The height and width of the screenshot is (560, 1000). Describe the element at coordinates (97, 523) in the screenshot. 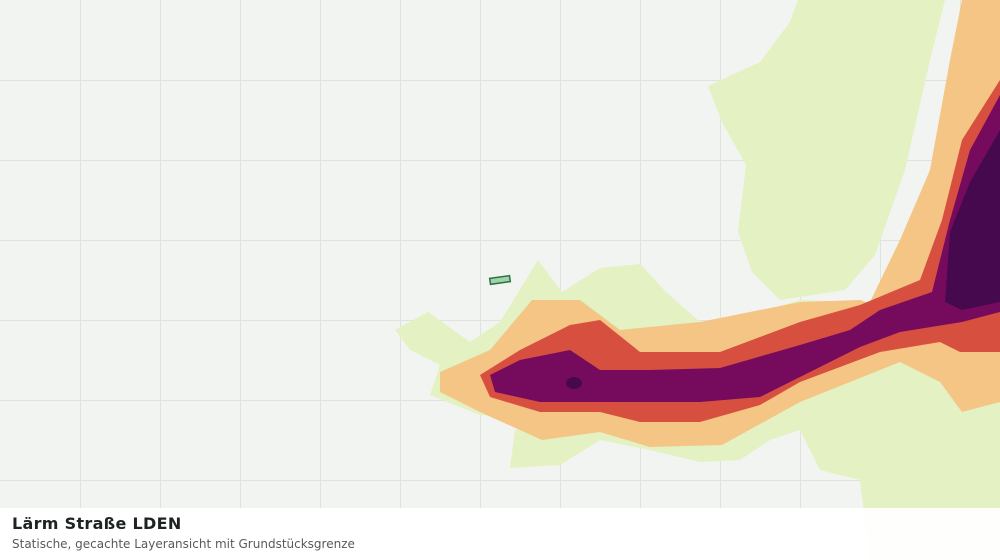

I see `layer-title: Lärm Straße LDEN` at that location.